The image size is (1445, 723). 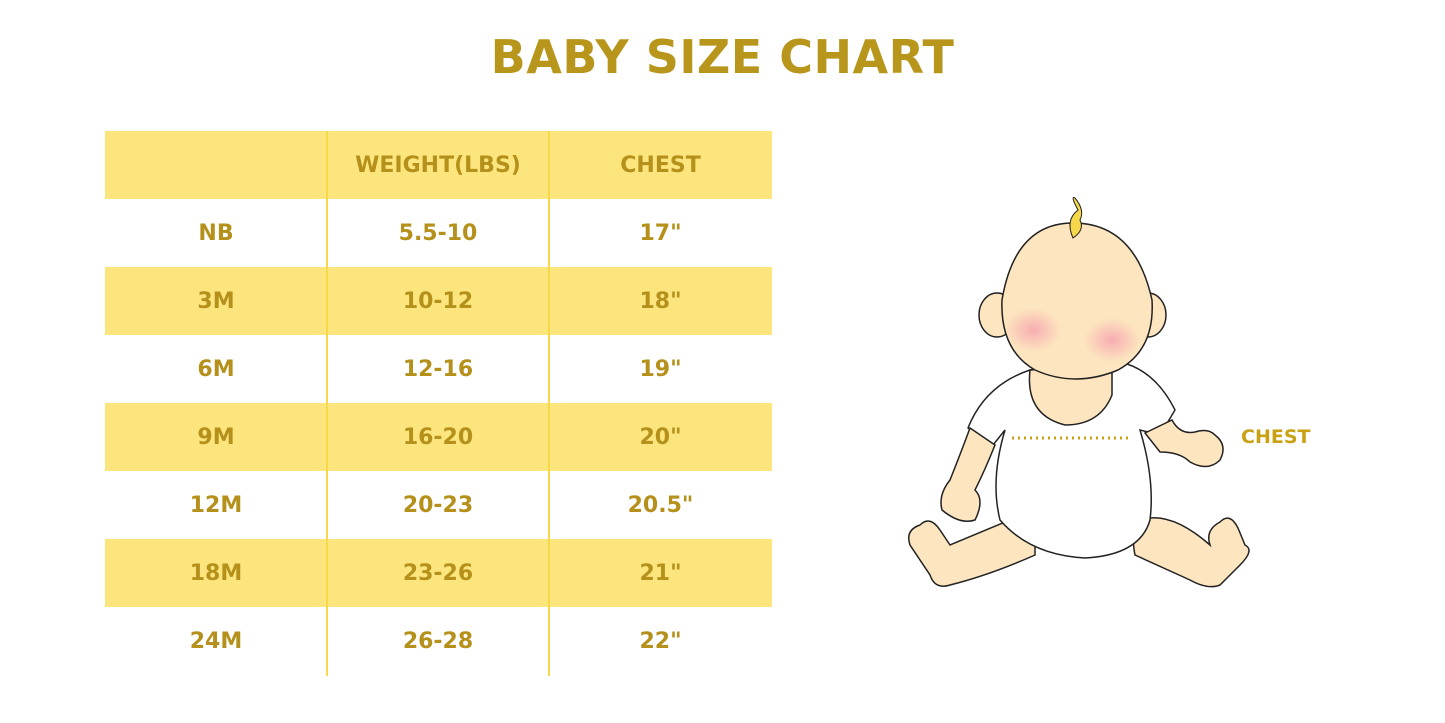 What do you see at coordinates (216, 573) in the screenshot?
I see `size-cell: 18M` at bounding box center [216, 573].